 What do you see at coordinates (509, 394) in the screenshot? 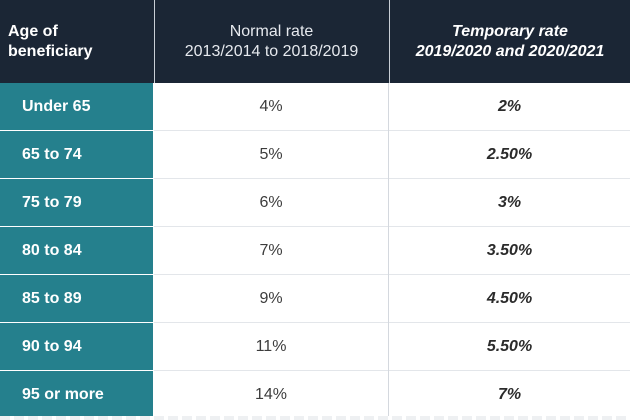
I see `row-temporary-rate-cell: 7%` at bounding box center [509, 394].